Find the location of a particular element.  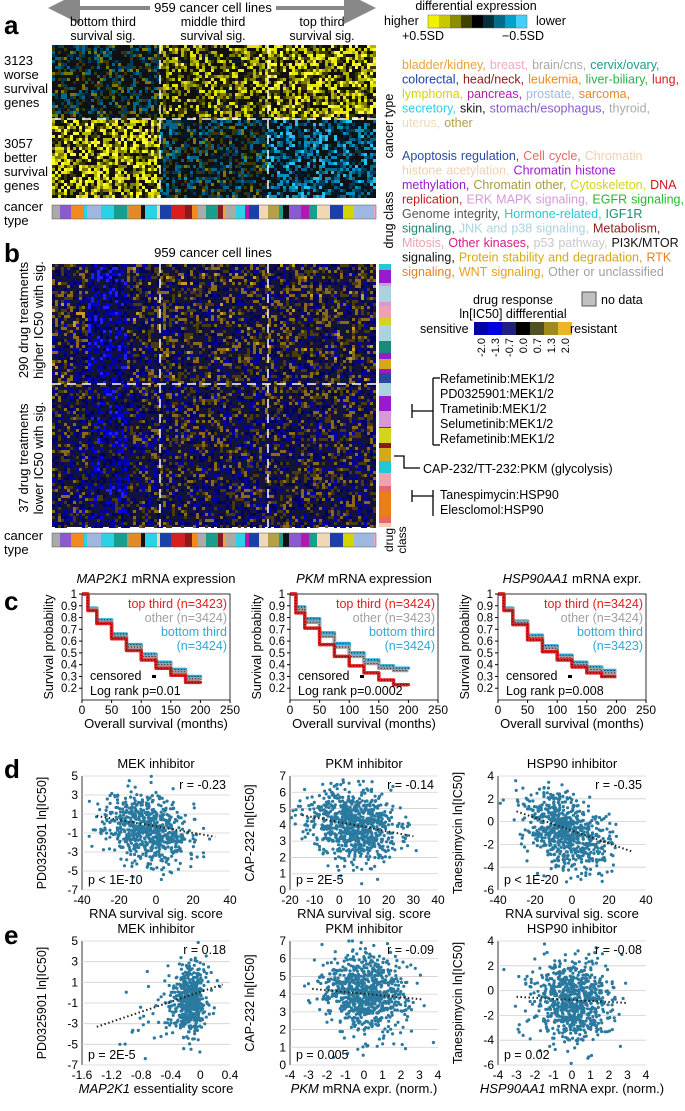

row-label-better-3: survival is located at coordinates (26, 171).